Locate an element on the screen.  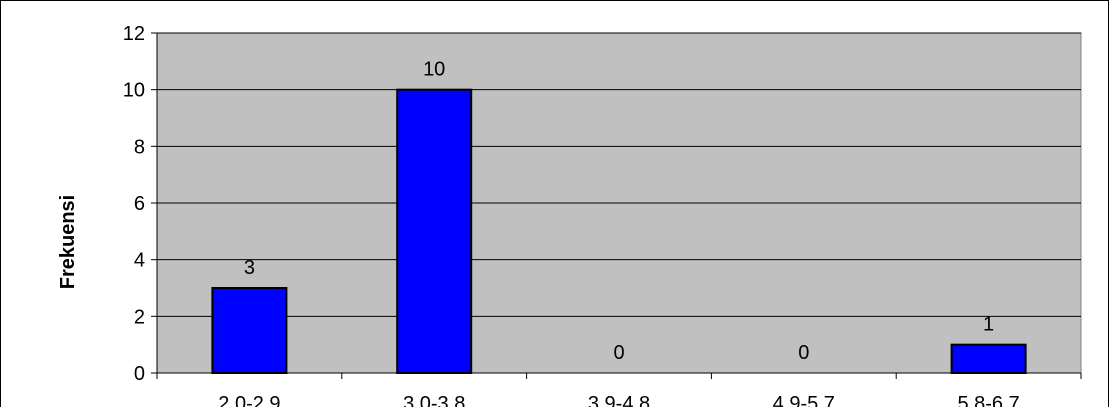
y-tick-label-3: 6 is located at coordinates (139, 204).